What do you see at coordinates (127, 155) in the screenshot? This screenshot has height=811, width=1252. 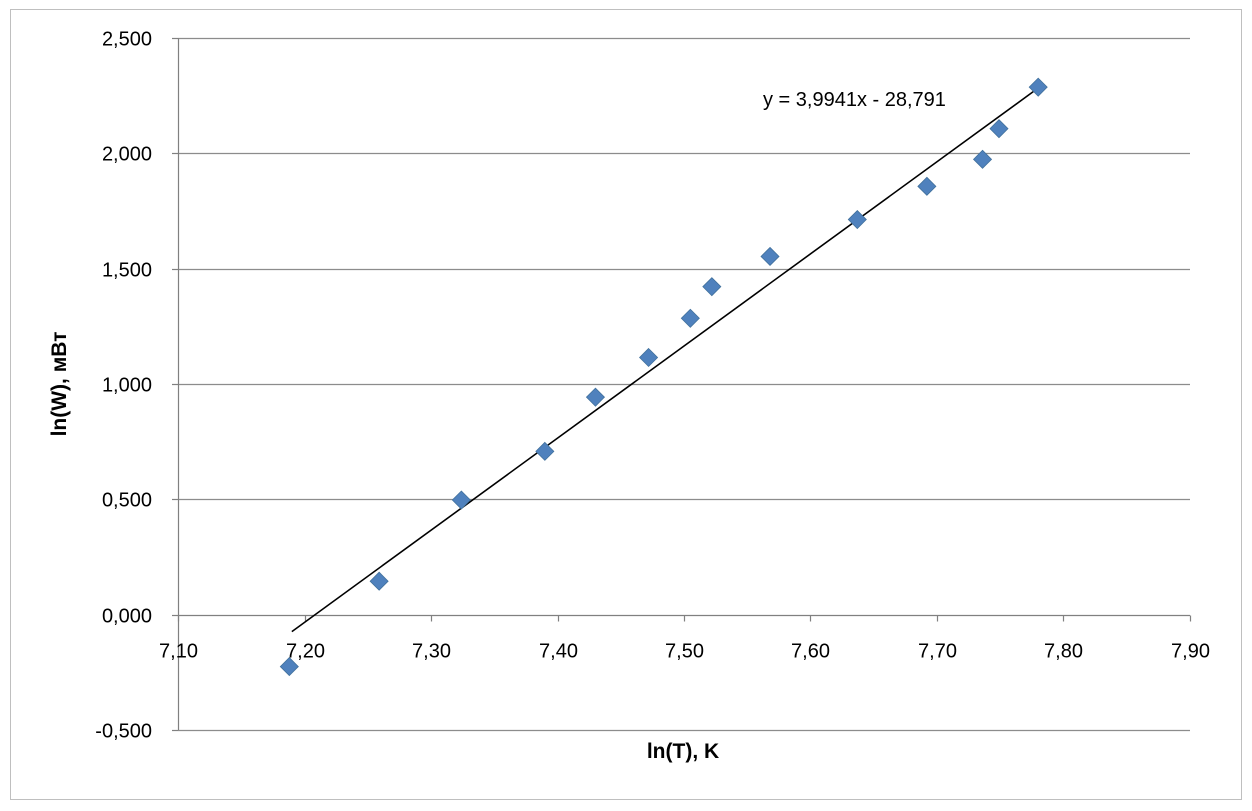 I see `y-tick-label-5: 2,000` at bounding box center [127, 155].